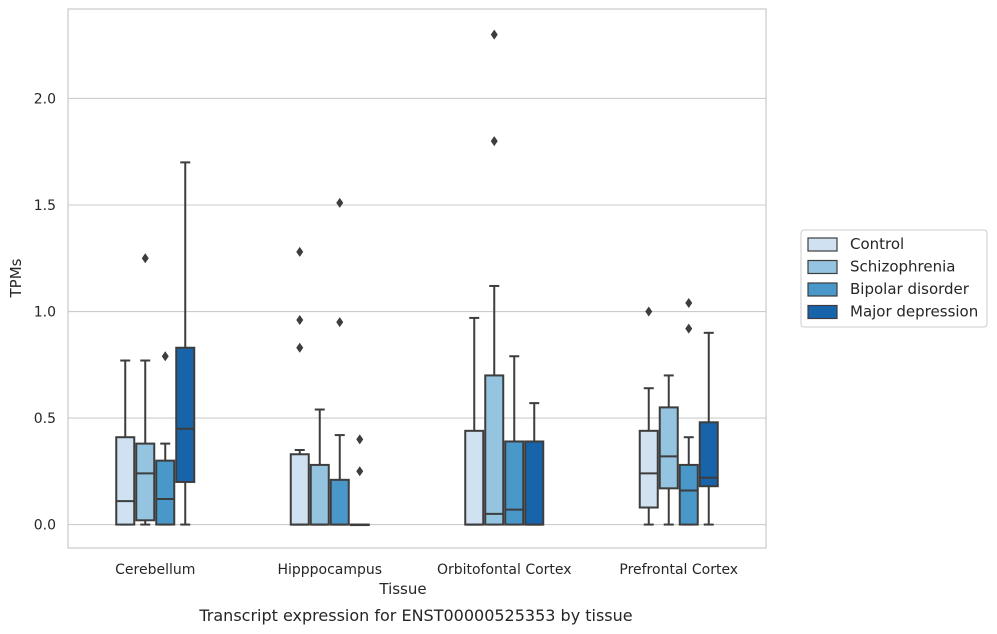 The image size is (997, 634). Describe the element at coordinates (504, 570) in the screenshot. I see `x-tick-label: Orbitofontal Cortex` at that location.